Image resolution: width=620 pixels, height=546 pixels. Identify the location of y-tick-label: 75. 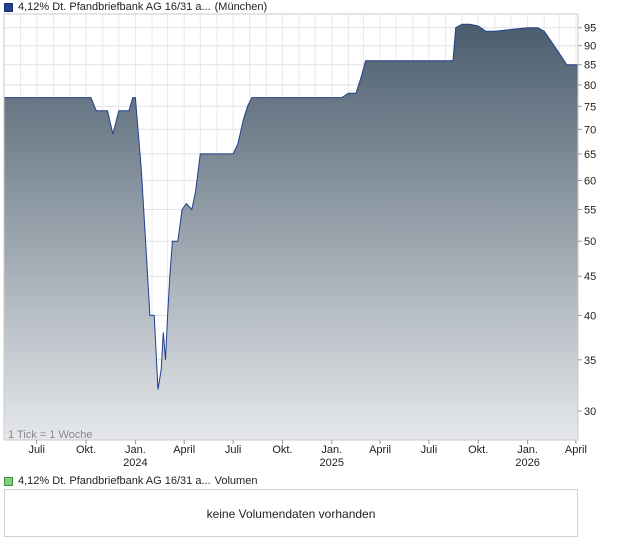
(590, 107).